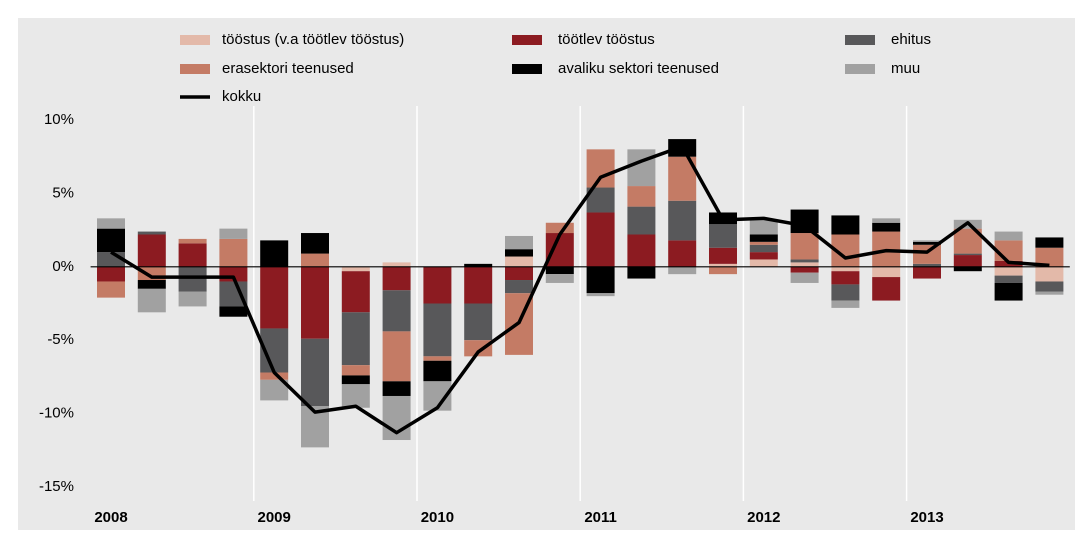 Image resolution: width=1091 pixels, height=533 pixels. What do you see at coordinates (63, 192) in the screenshot?
I see `y-tick-label: 5%` at bounding box center [63, 192].